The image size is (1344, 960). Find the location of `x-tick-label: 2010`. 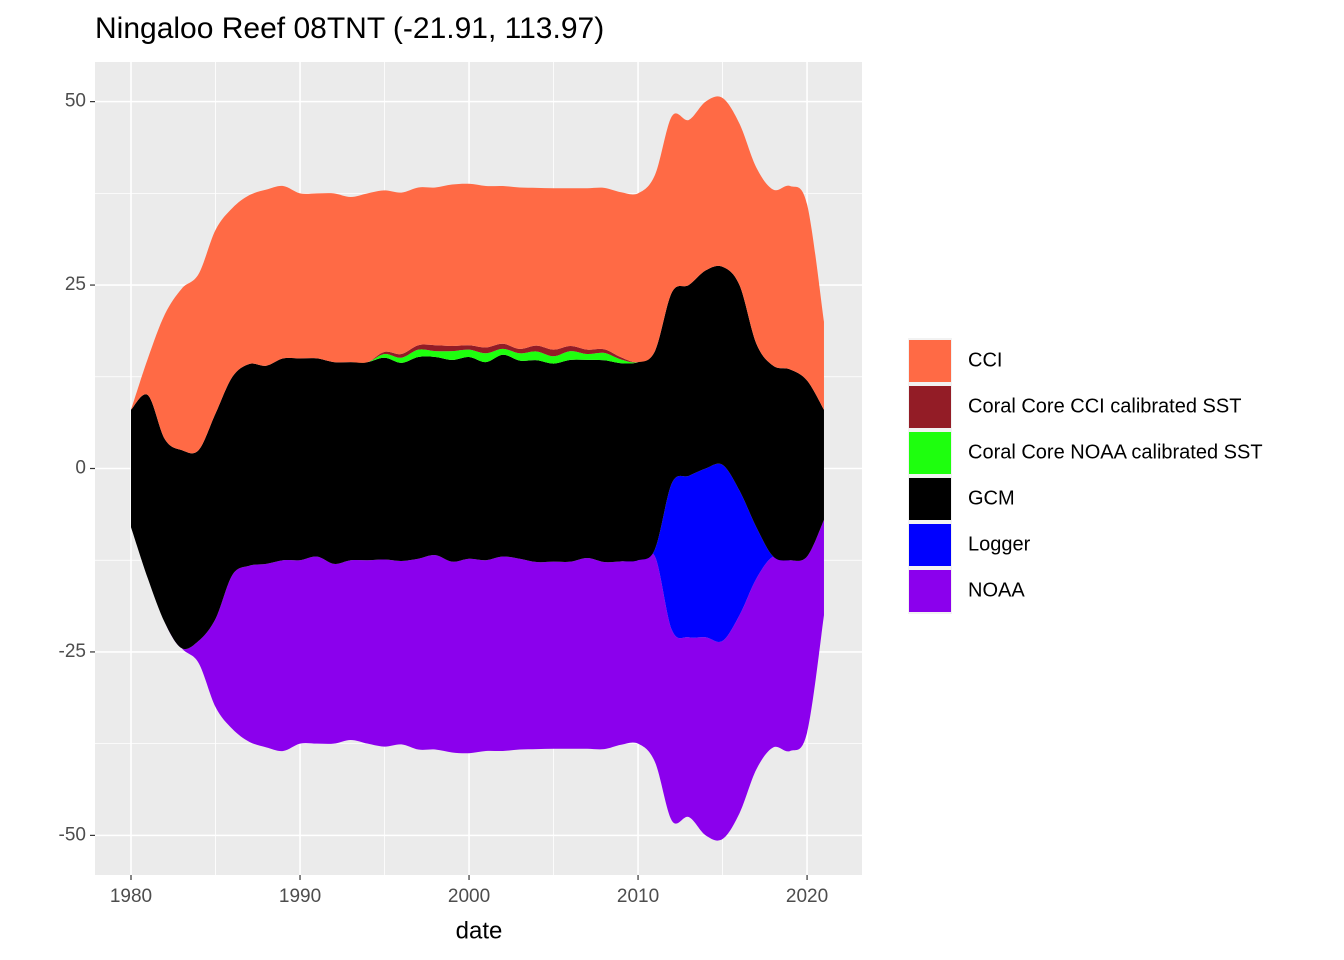

x-tick-label: 2010 is located at coordinates (638, 896).